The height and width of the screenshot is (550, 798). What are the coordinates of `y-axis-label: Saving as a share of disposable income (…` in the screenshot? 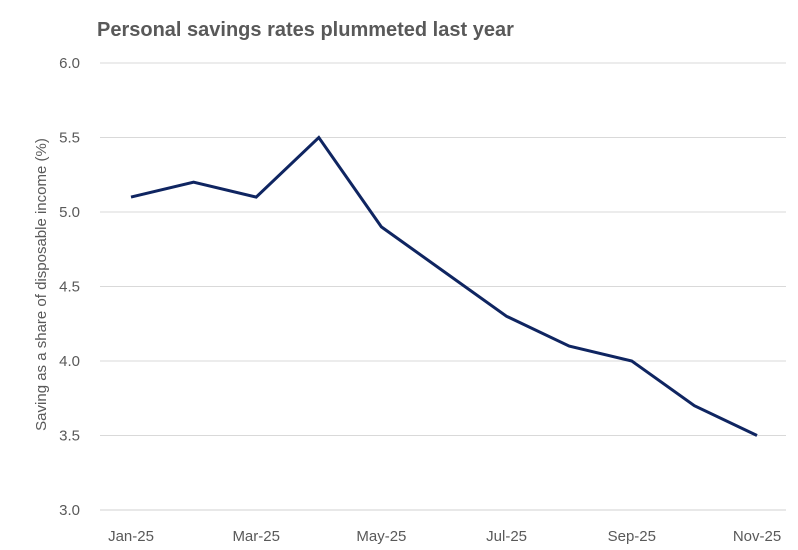 It's located at (41, 284).